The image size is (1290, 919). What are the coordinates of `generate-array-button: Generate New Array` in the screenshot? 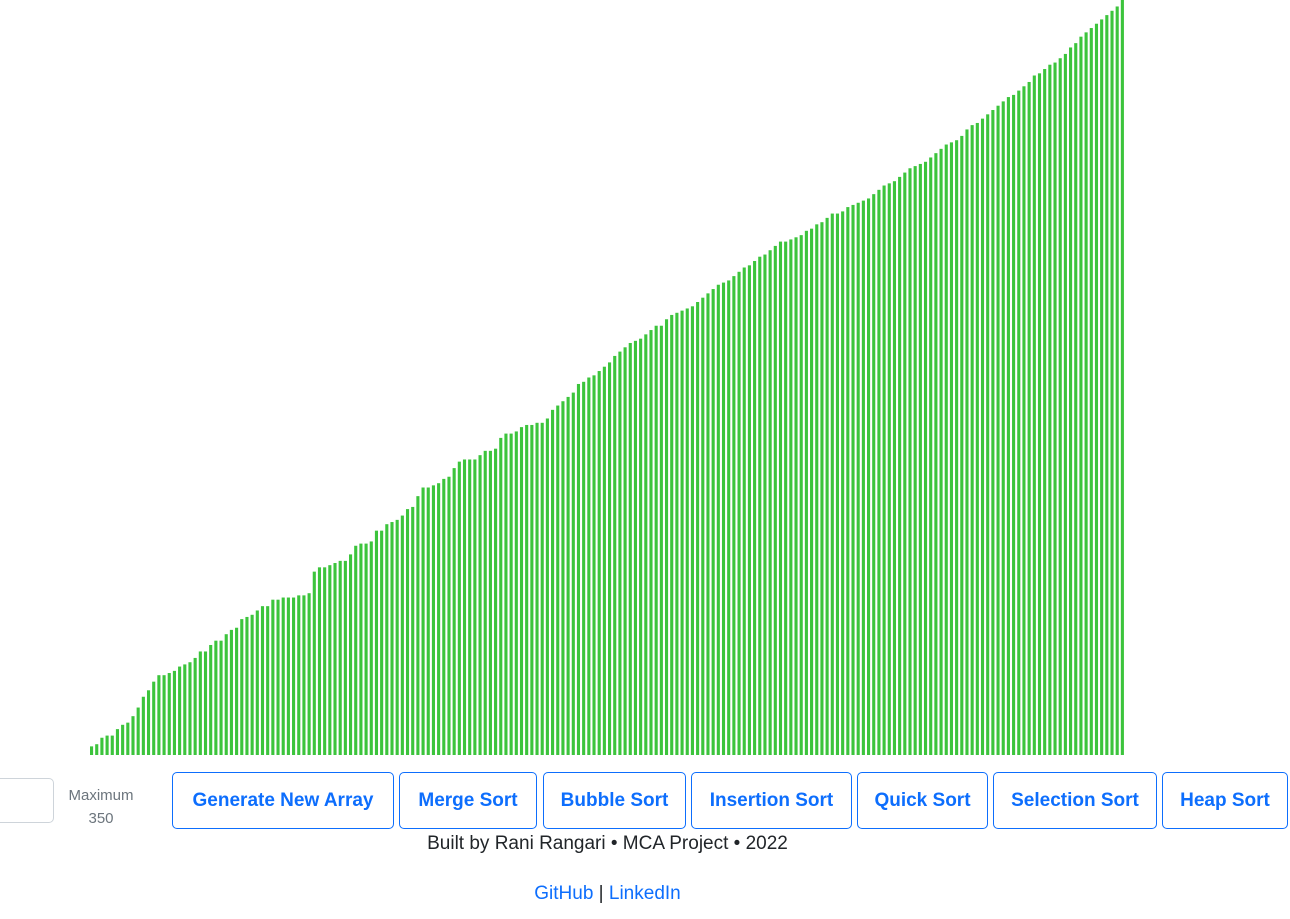 It's located at (283, 800).